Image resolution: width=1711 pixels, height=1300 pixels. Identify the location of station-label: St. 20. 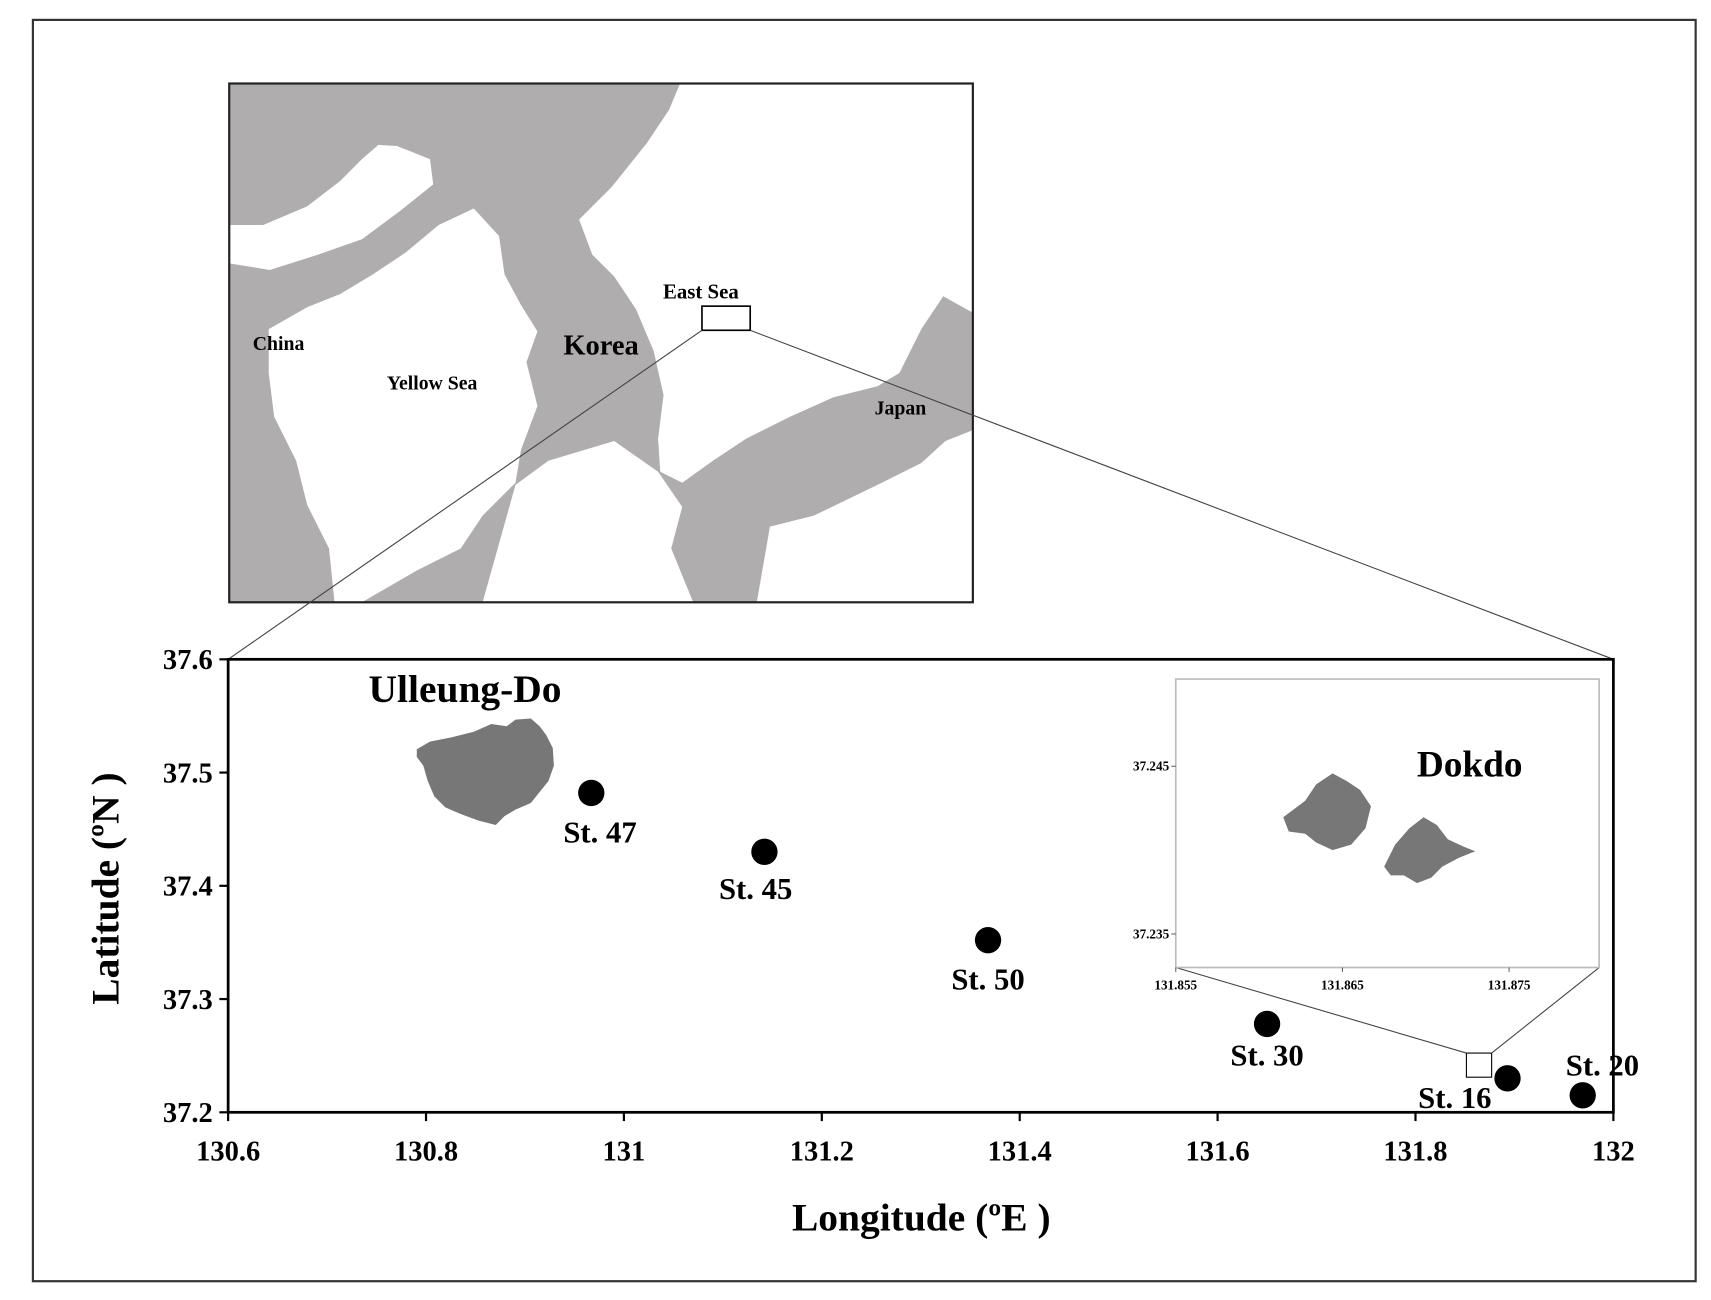
(1602, 1066).